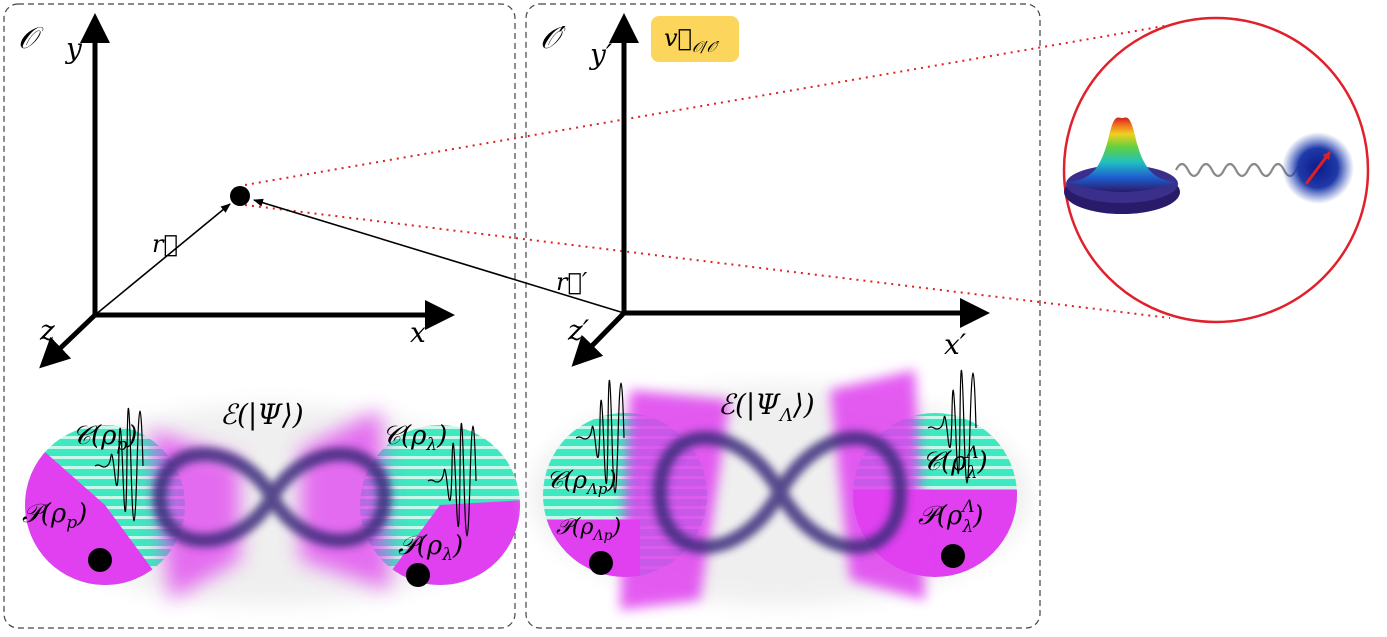 This screenshot has height=637, width=1387. Describe the element at coordinates (578, 330) in the screenshot. I see `axis-z-right: z′` at that location.